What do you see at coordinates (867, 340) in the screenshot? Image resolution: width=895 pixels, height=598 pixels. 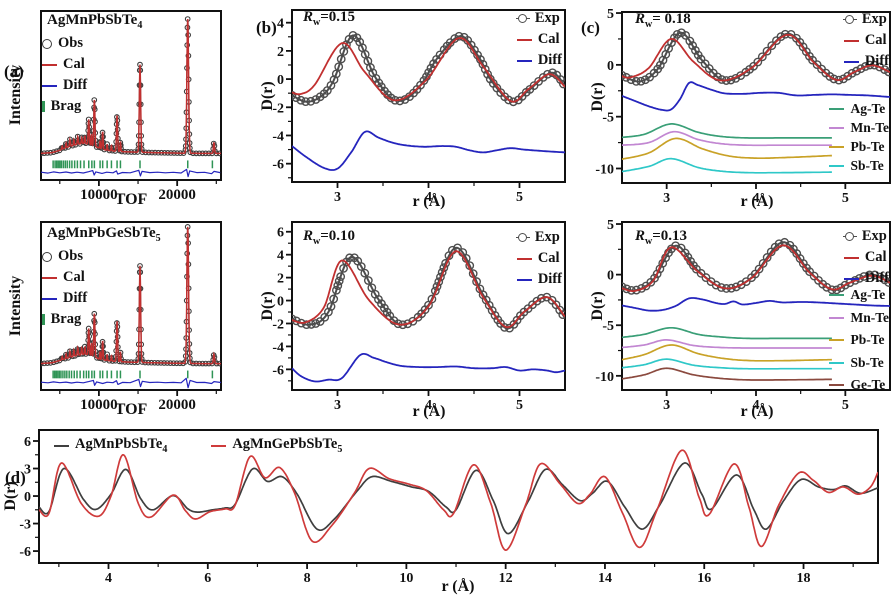 I see `legend-item-label: Pb-Te` at bounding box center [867, 340].